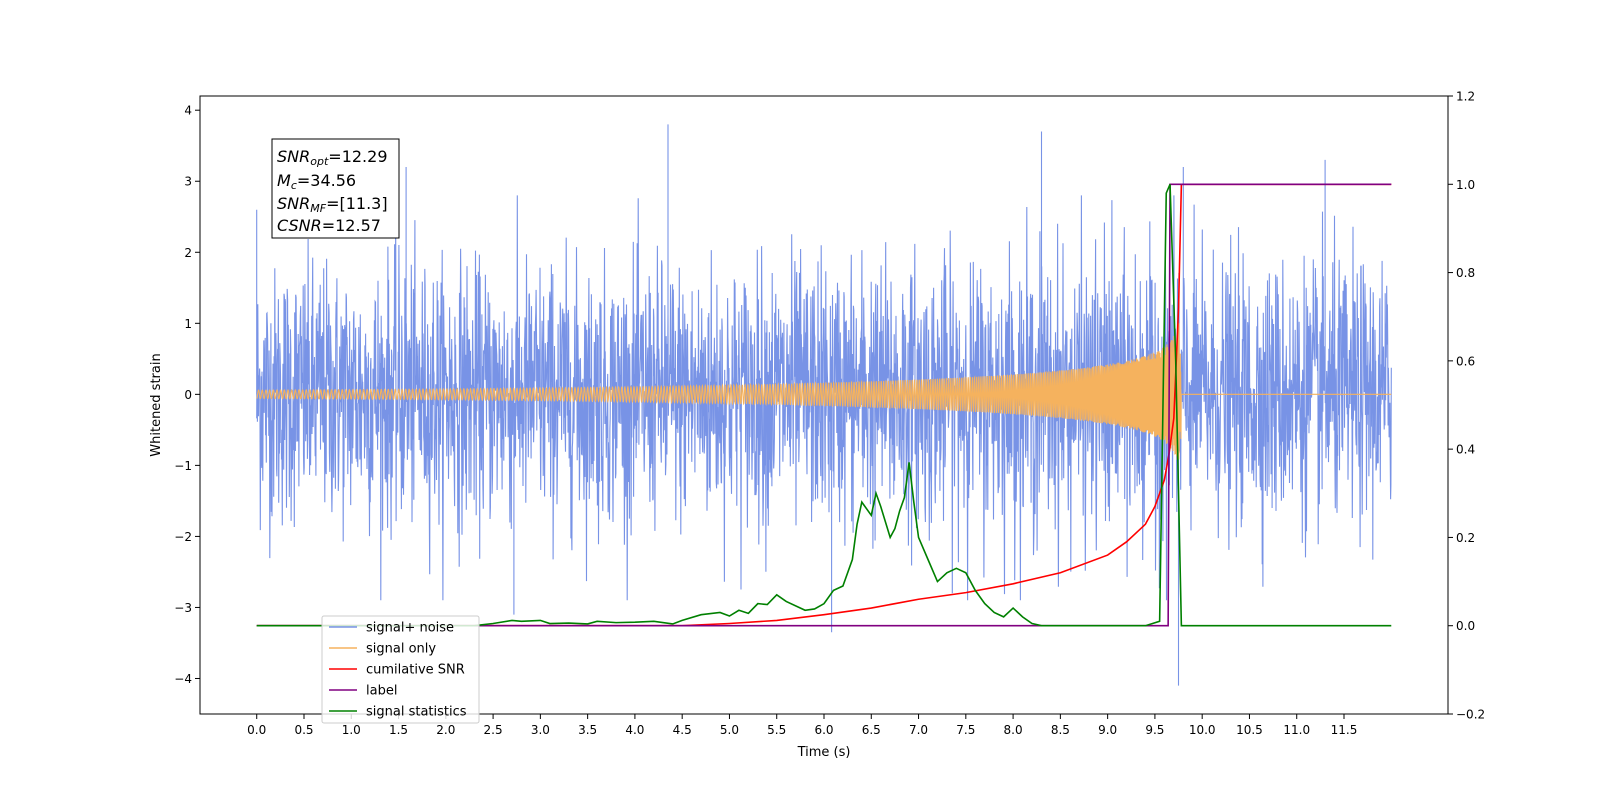  I want to click on legend-label-signal-only: signal only, so click(401, 649).